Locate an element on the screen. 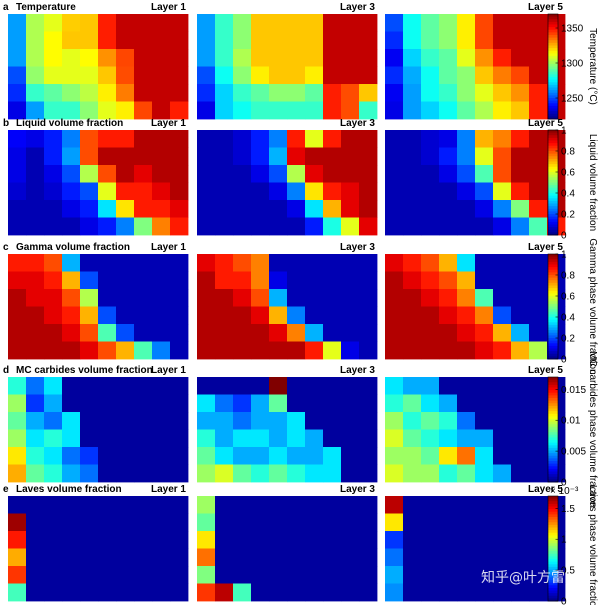 The height and width of the screenshot is (605, 600). colorbar-tick-label: 0 is located at coordinates (564, 483).